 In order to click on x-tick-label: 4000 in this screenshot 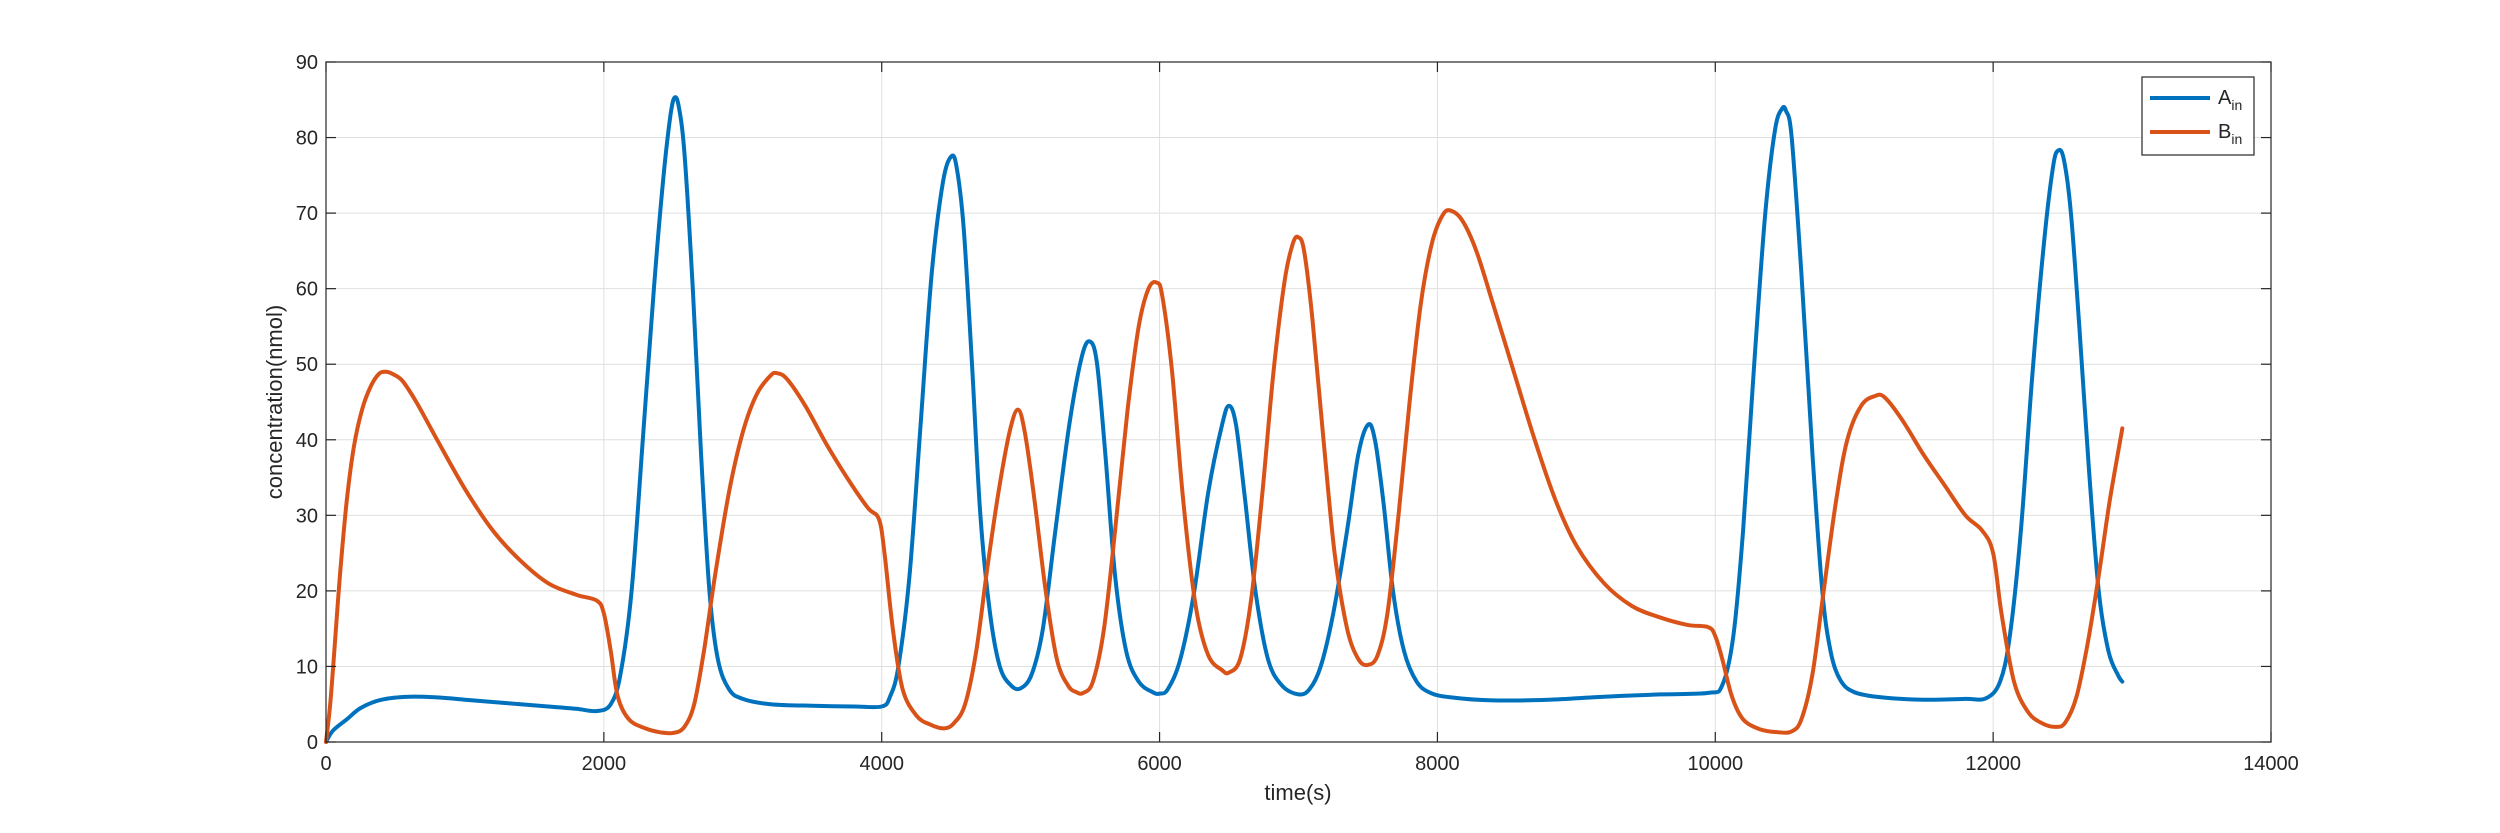, I will do `click(881, 764)`.